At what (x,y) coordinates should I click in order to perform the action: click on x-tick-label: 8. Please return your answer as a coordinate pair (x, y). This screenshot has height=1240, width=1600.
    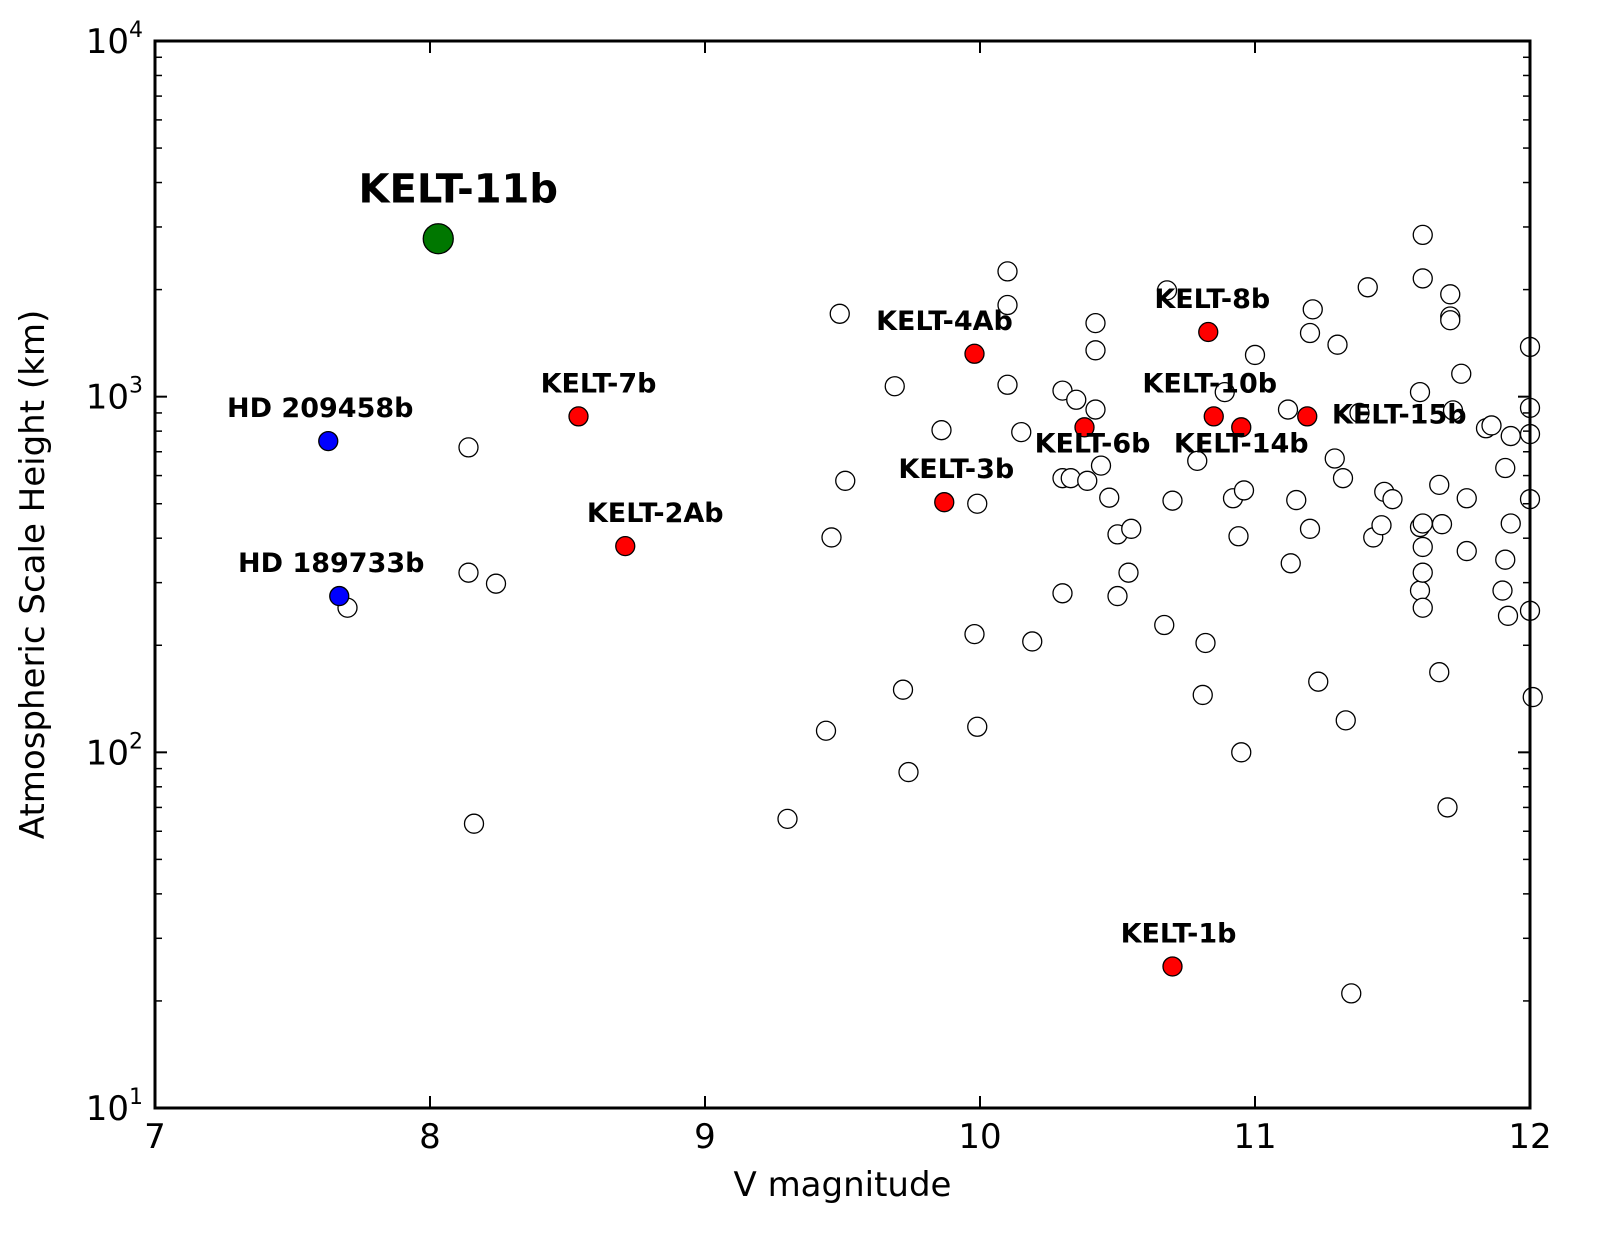
    Looking at the image, I should click on (430, 1137).